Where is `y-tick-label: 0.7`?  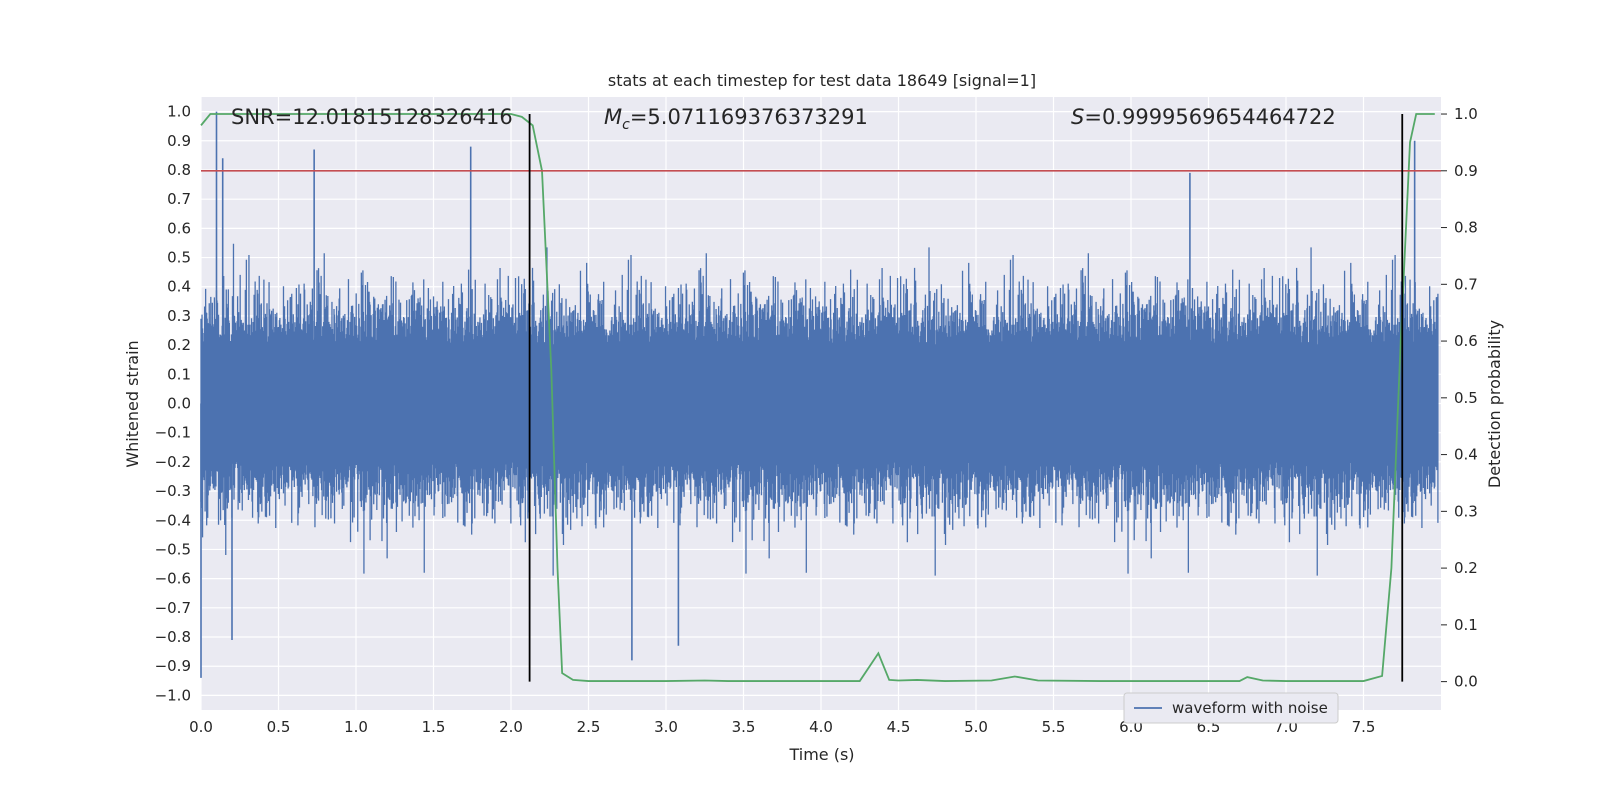
y-tick-label: 0.7 is located at coordinates (179, 199).